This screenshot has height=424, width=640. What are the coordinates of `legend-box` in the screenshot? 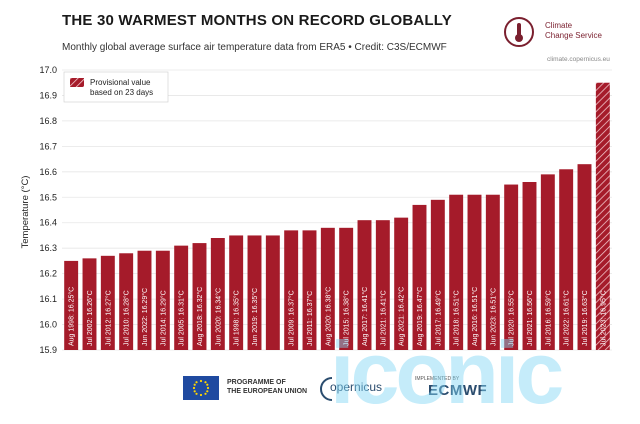 It's located at (116, 87).